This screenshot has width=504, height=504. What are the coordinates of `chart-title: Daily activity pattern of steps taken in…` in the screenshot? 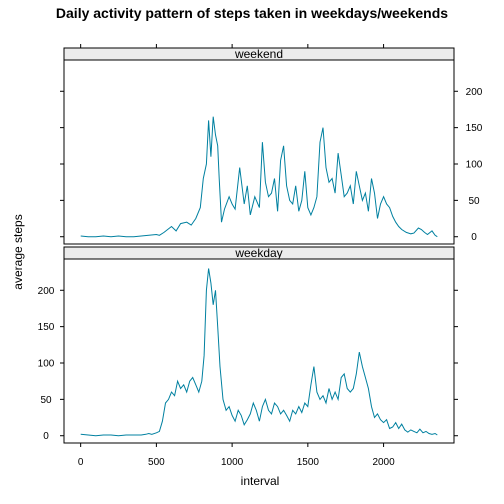 It's located at (252, 13).